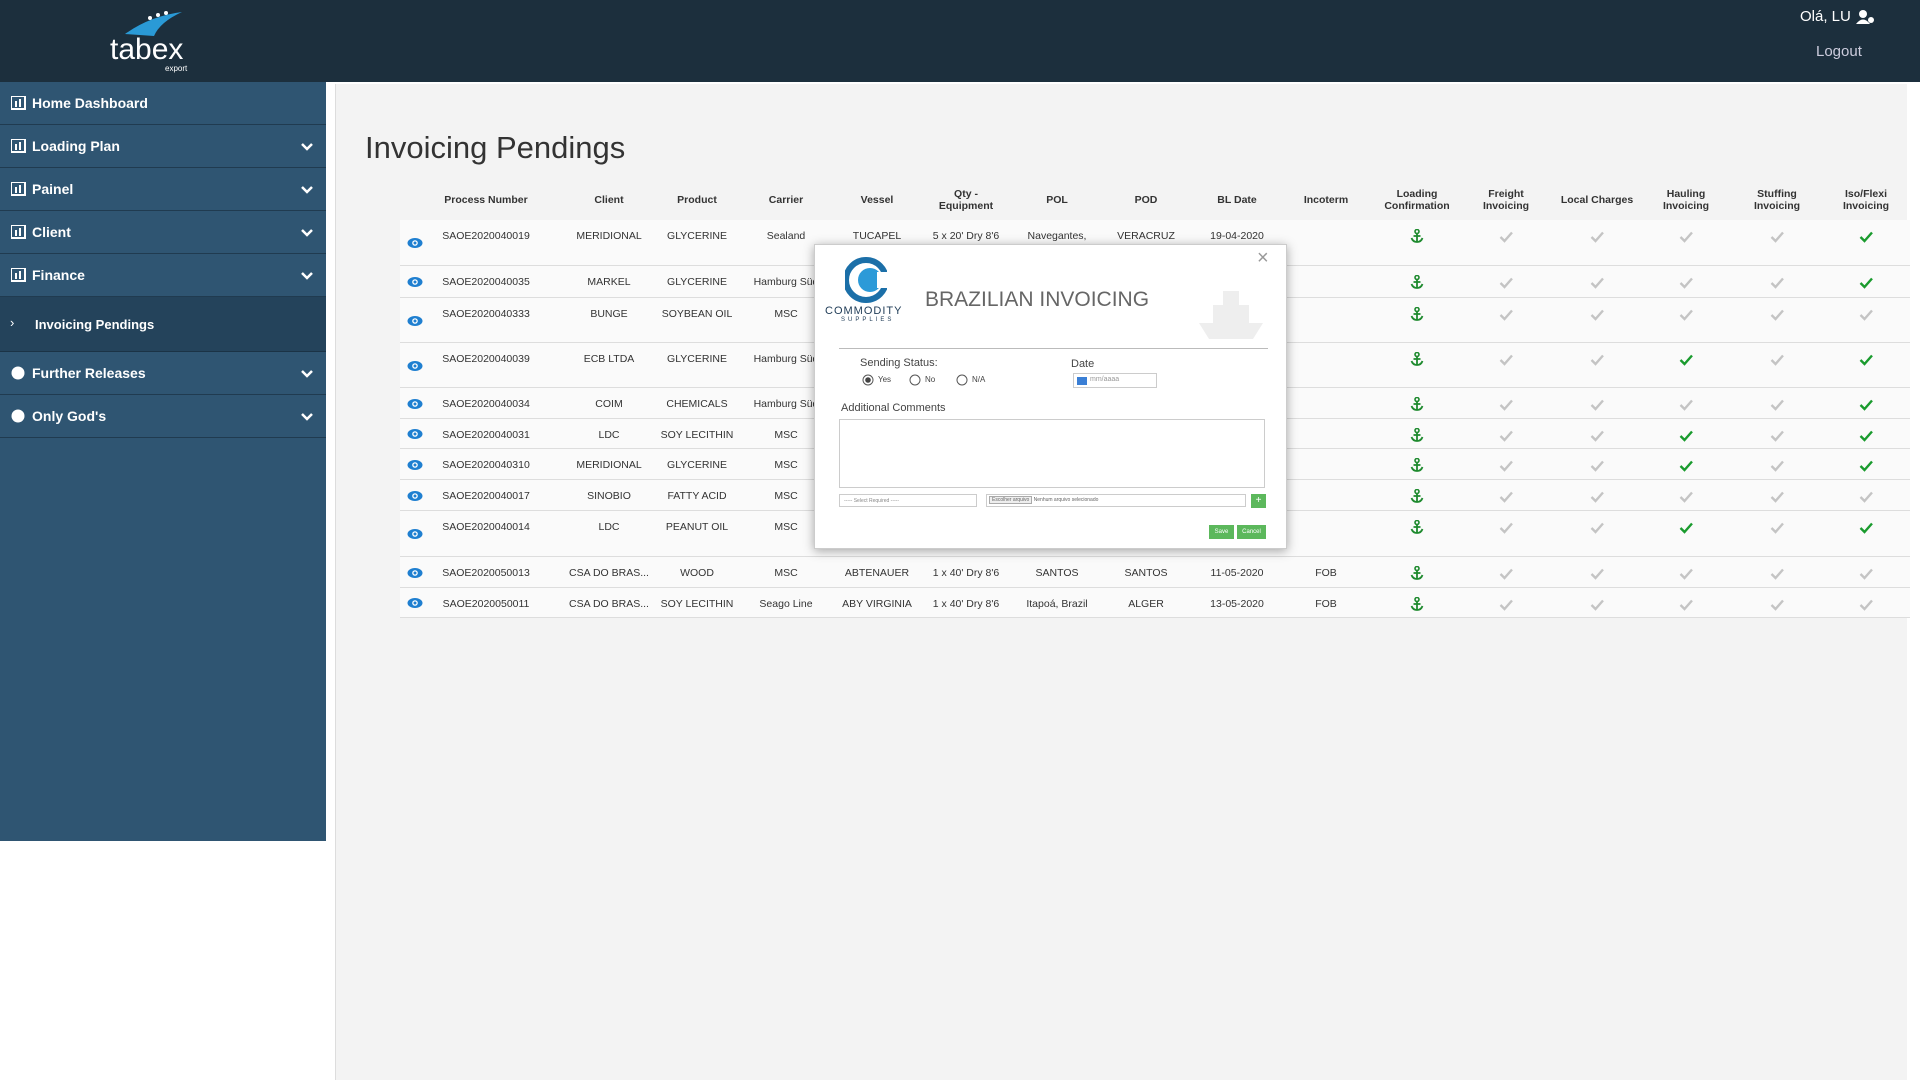 The height and width of the screenshot is (1080, 1920). Describe the element at coordinates (962, 380) in the screenshot. I see `radio` at that location.